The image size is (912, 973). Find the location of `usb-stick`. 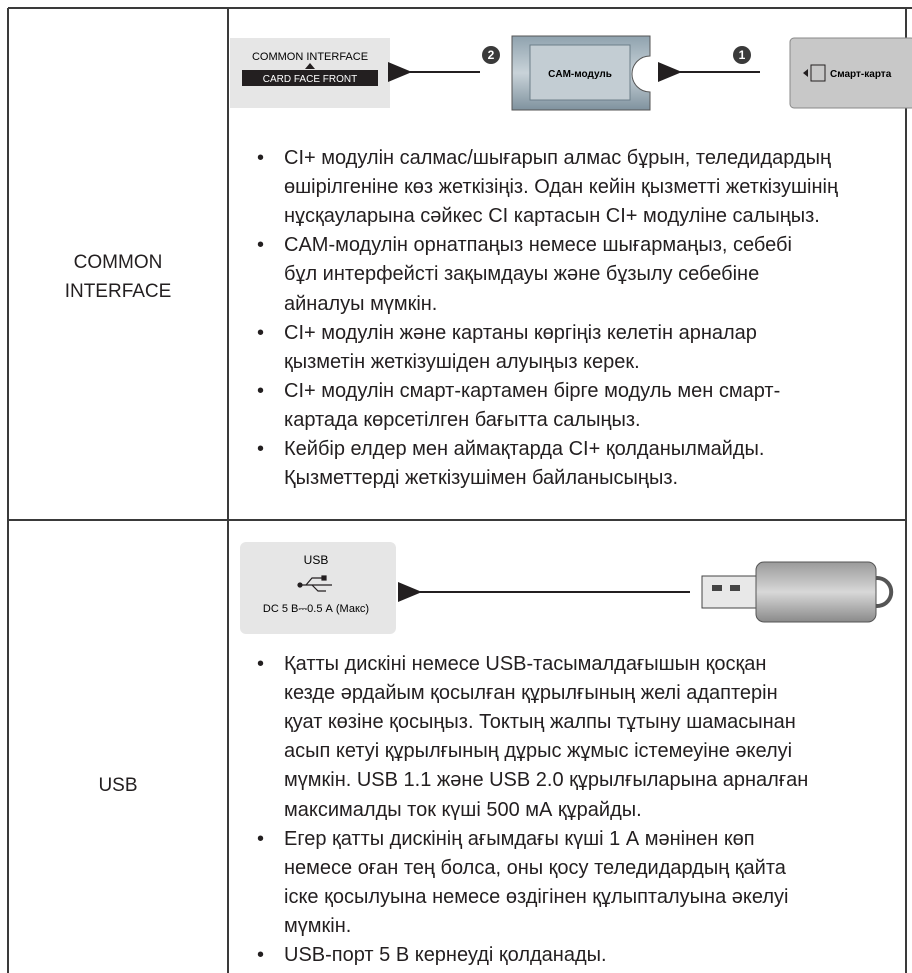

usb-stick is located at coordinates (816, 592).